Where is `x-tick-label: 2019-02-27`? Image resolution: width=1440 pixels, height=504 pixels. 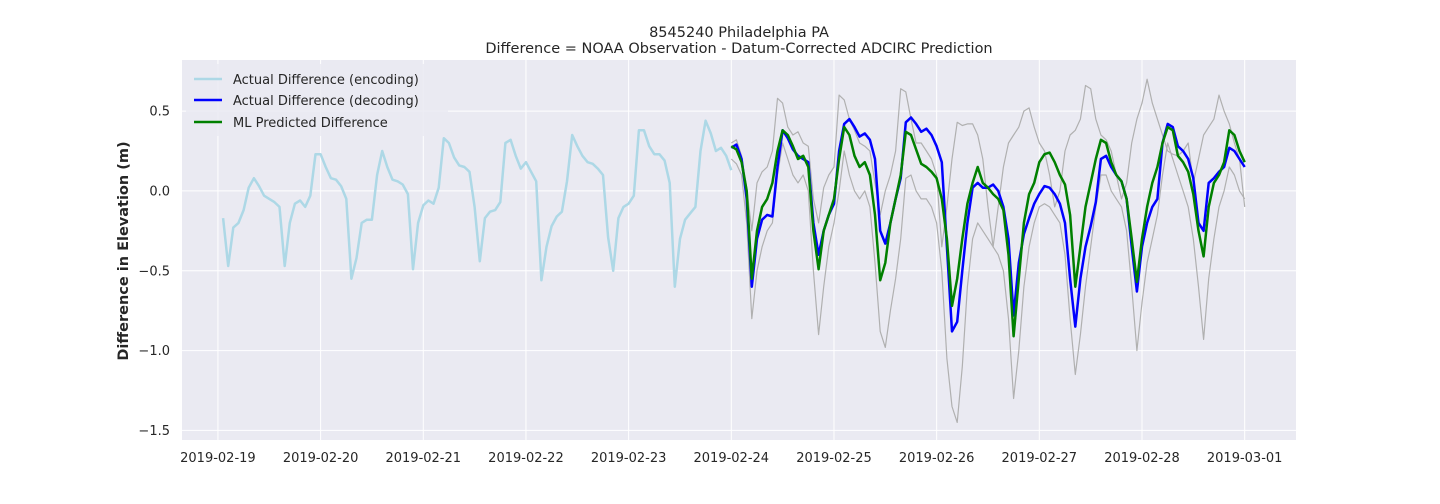 x-tick-label: 2019-02-27 is located at coordinates (1040, 458).